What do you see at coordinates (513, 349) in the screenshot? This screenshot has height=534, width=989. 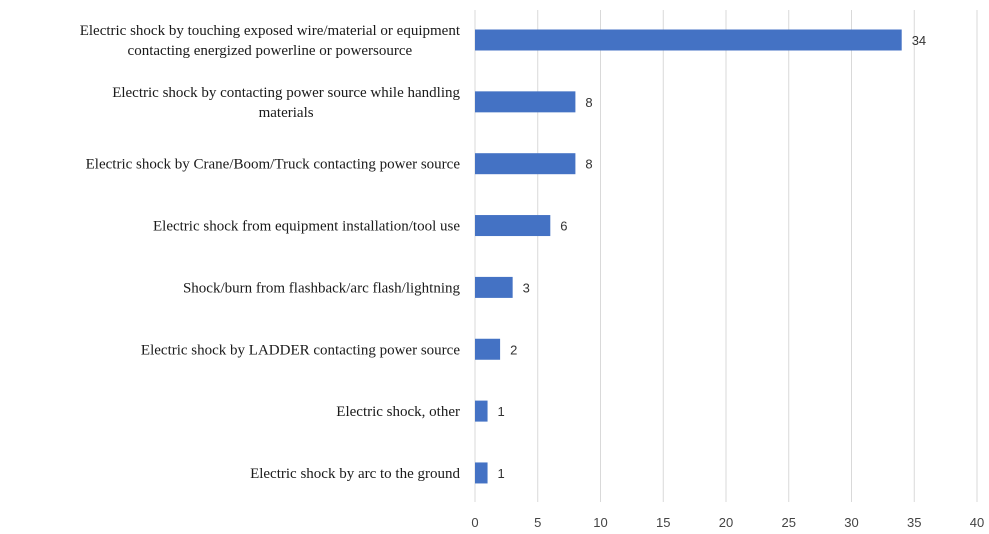 I see `data-label: 2` at bounding box center [513, 349].